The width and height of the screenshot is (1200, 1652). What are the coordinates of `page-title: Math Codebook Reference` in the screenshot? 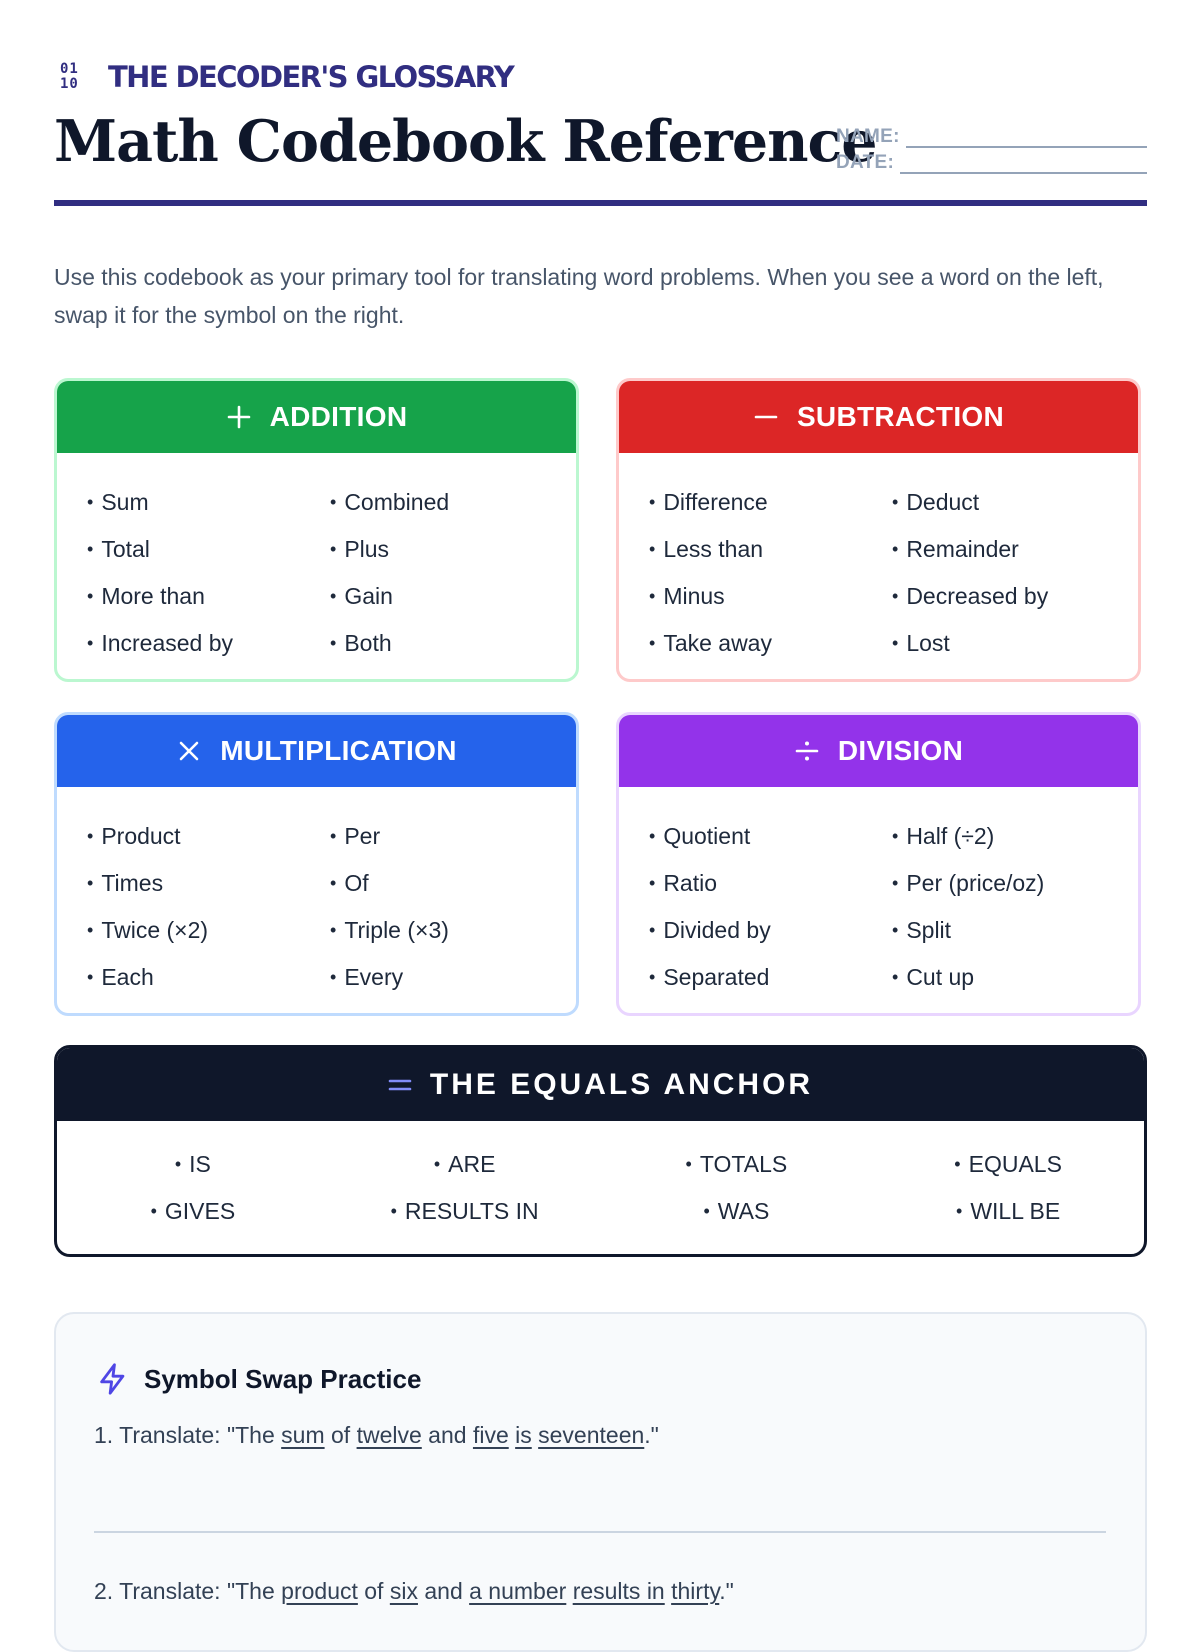 It's located at (466, 141).